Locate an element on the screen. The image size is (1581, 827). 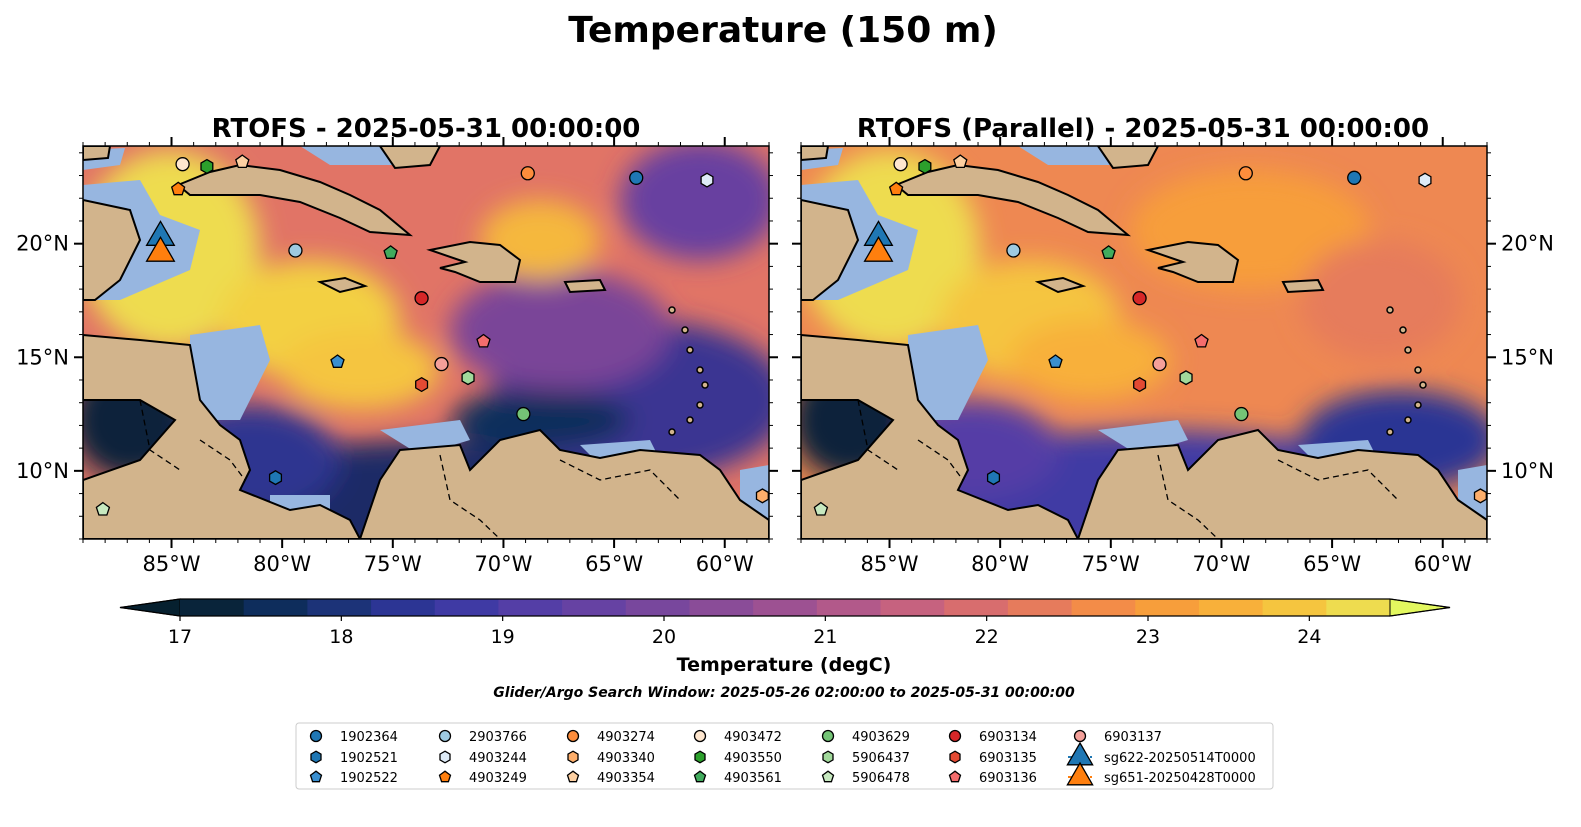
legend-entry: 4903629 is located at coordinates (865, 737).